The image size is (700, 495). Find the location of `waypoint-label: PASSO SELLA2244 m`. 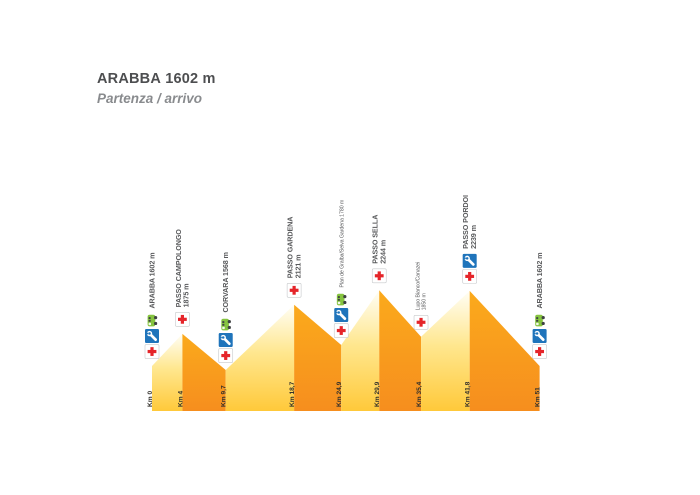

waypoint-label: PASSO SELLA2244 m is located at coordinates (379, 239).